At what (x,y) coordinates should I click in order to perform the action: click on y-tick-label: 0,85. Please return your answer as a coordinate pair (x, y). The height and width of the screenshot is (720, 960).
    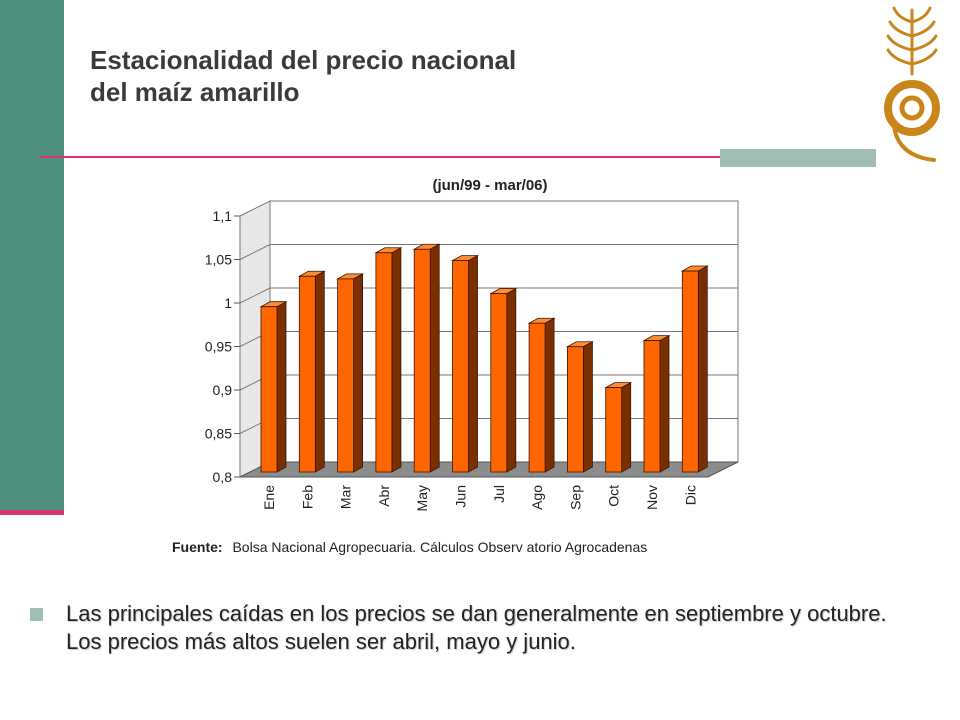
    Looking at the image, I should click on (218, 434).